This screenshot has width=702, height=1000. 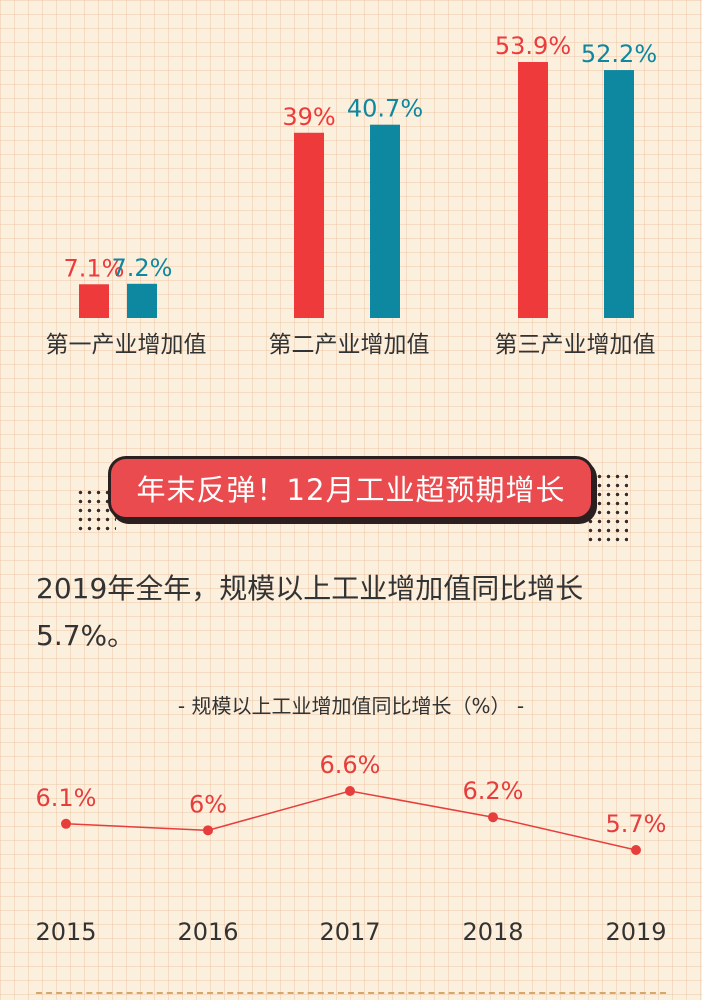 I want to click on category-label: 第一产业增加值, so click(x=126, y=345).